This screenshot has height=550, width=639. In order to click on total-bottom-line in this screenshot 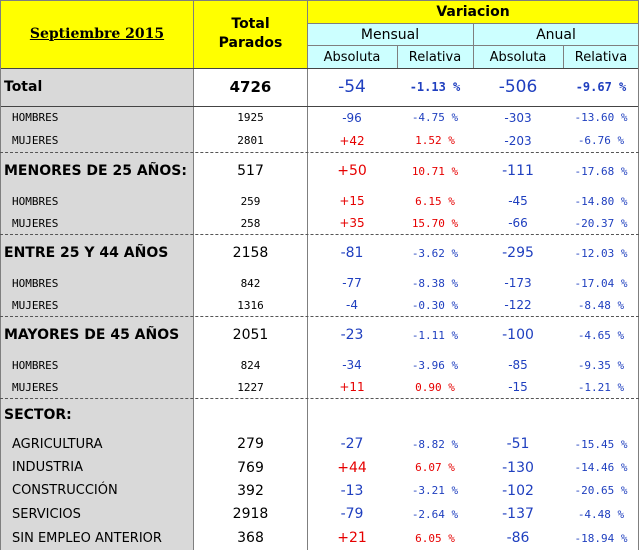, I will do `click(319, 106)`.